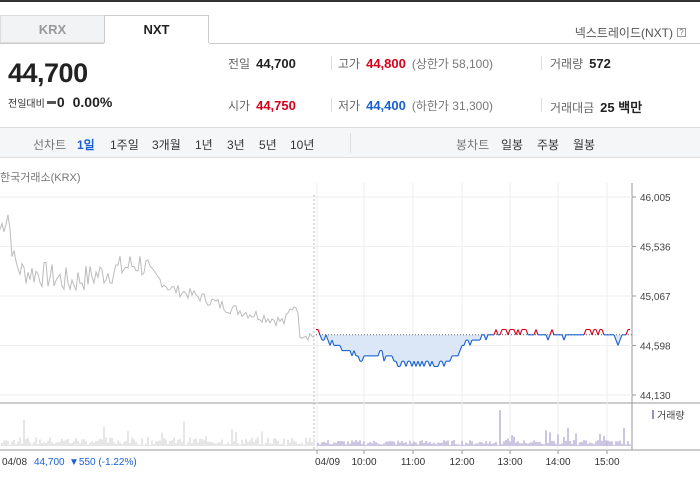 This screenshot has height=490, width=700. Describe the element at coordinates (461, 462) in the screenshot. I see `x-tick-label: 12:00` at that location.